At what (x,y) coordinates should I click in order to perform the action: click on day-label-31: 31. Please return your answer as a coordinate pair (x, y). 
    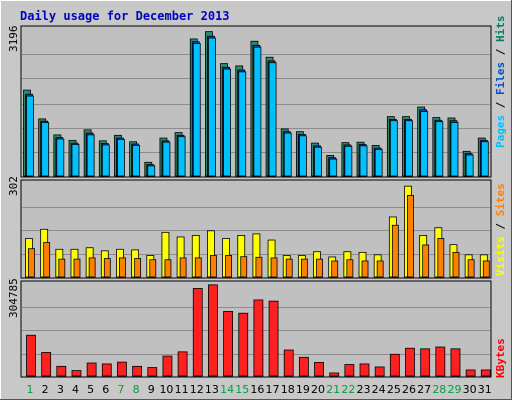
    Looking at the image, I should click on (485, 389).